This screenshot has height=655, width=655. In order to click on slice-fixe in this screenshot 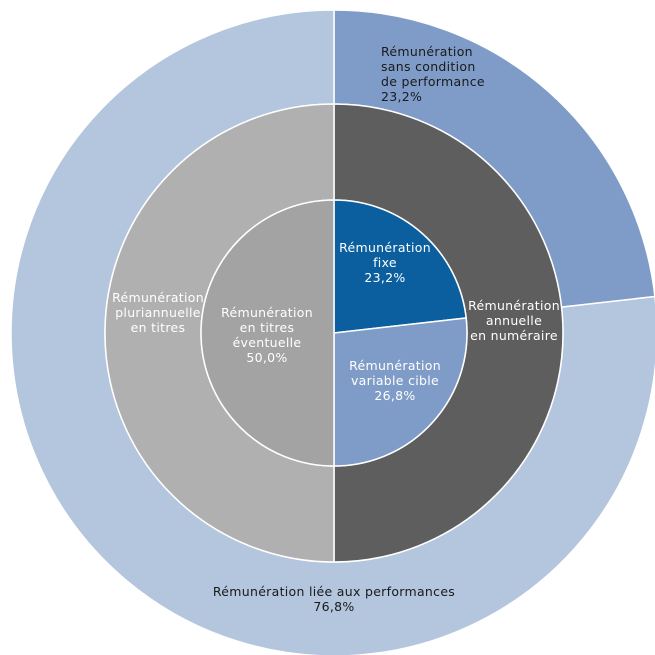, I will do `click(400, 266)`.